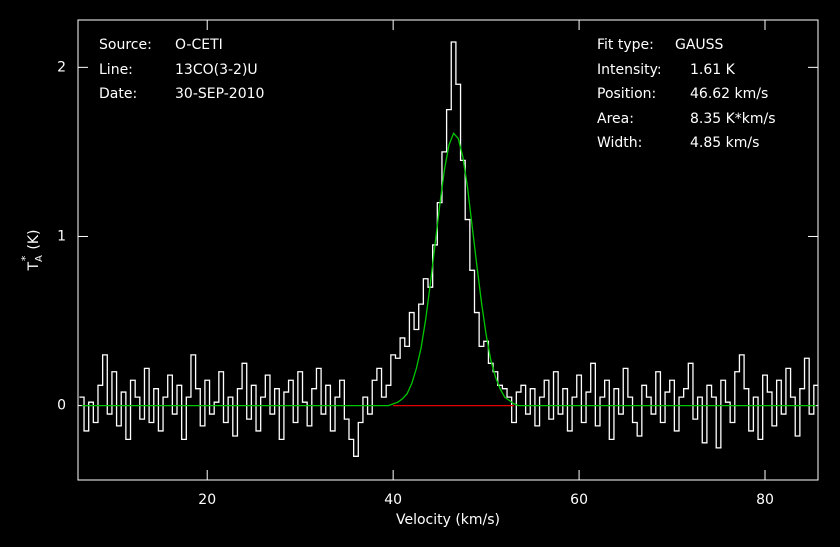 The height and width of the screenshot is (547, 840). What do you see at coordinates (199, 45) in the screenshot?
I see `header-value: O-CETI` at bounding box center [199, 45].